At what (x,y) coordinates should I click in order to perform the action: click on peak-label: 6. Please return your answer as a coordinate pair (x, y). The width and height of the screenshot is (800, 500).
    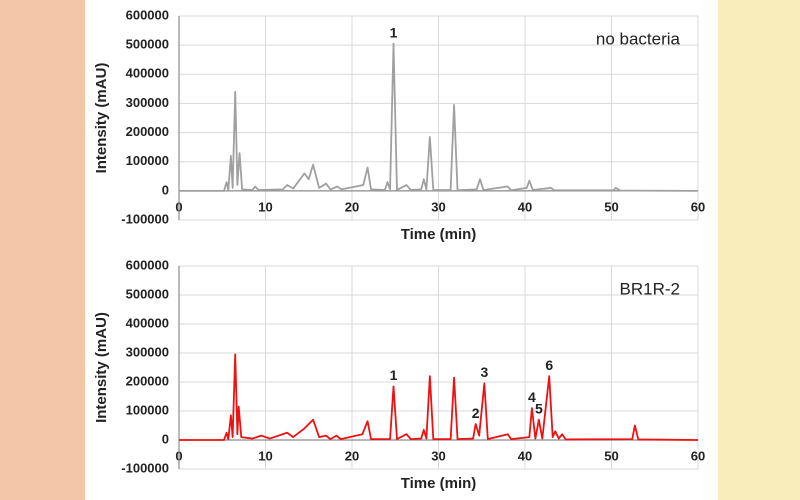
    Looking at the image, I should click on (549, 365).